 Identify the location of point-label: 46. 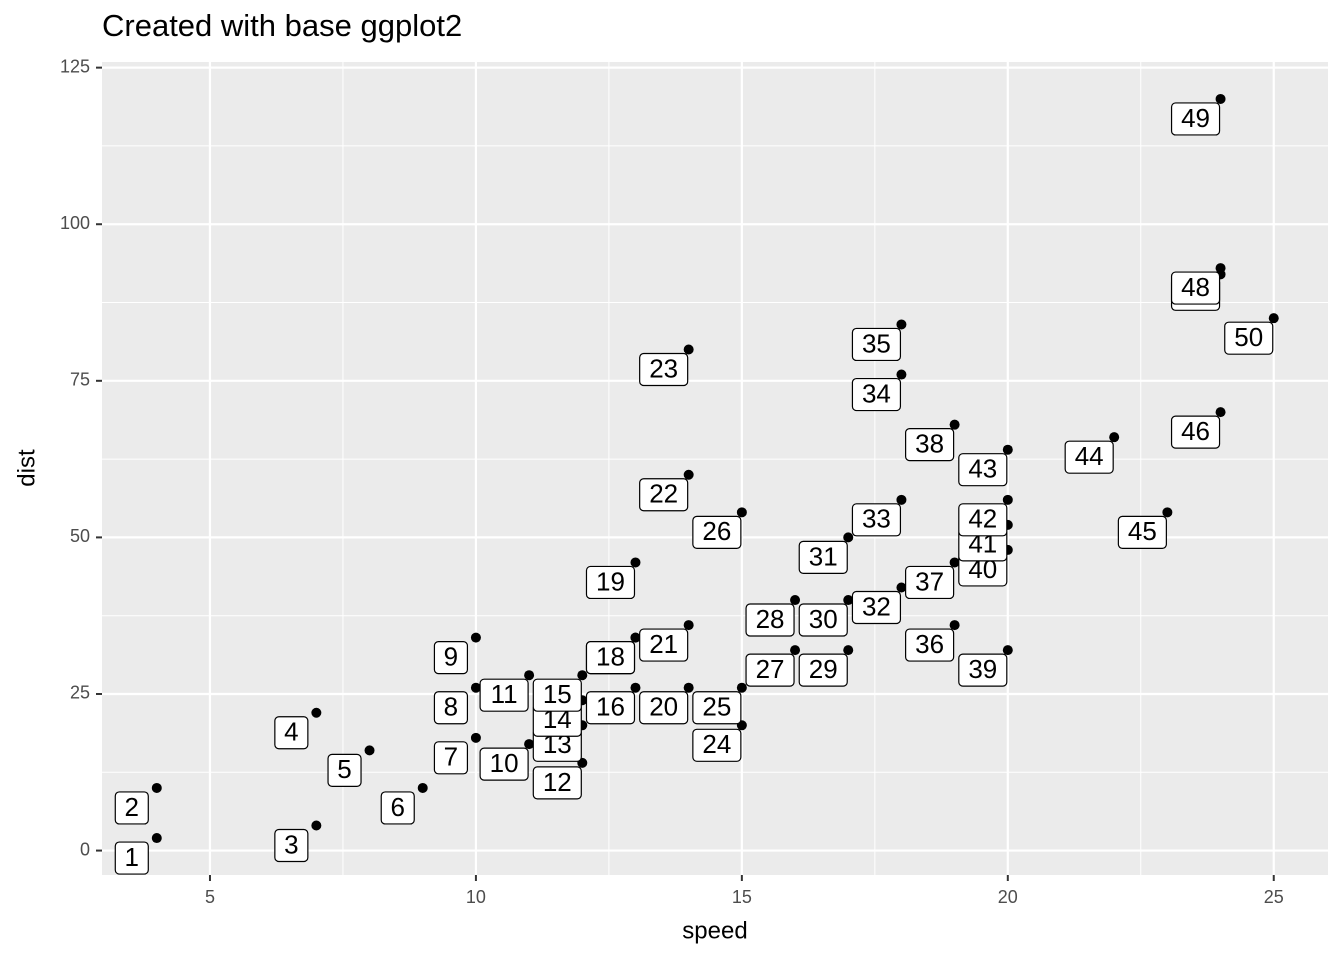
(1195, 432).